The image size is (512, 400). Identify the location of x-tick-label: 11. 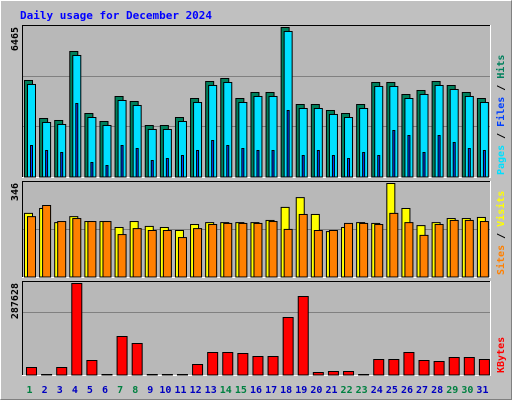
(180, 390).